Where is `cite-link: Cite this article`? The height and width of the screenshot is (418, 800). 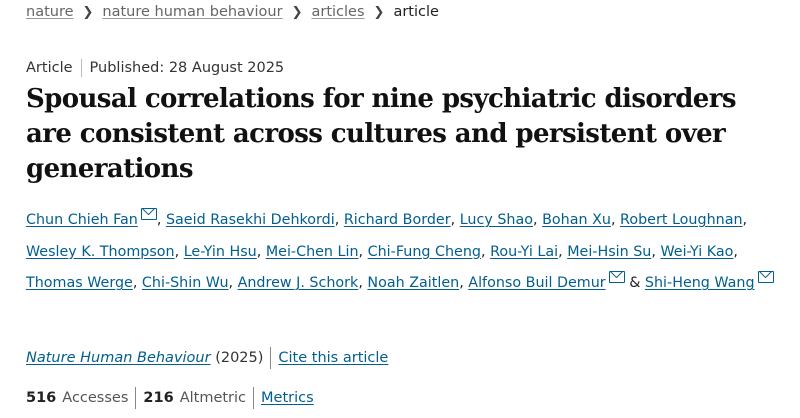 cite-link: Cite this article is located at coordinates (333, 358).